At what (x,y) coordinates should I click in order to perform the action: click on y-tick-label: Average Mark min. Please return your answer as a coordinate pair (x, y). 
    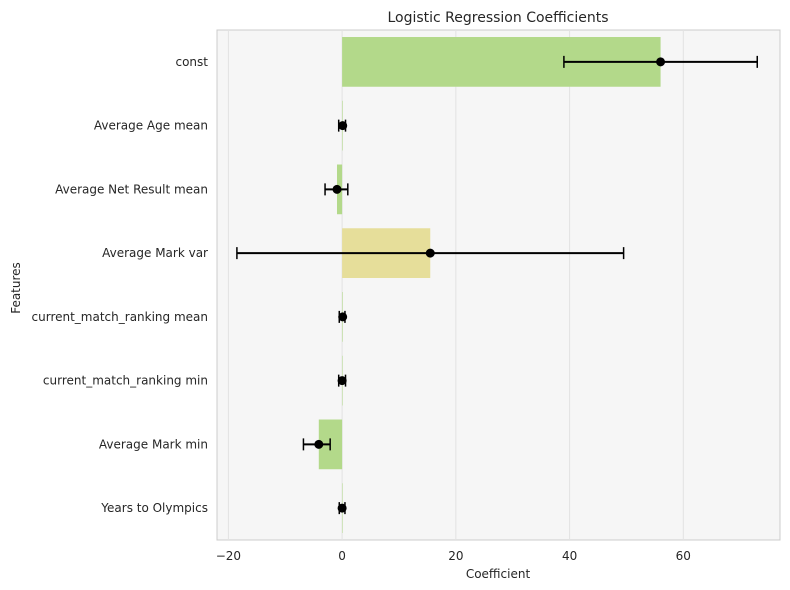
    Looking at the image, I should click on (153, 444).